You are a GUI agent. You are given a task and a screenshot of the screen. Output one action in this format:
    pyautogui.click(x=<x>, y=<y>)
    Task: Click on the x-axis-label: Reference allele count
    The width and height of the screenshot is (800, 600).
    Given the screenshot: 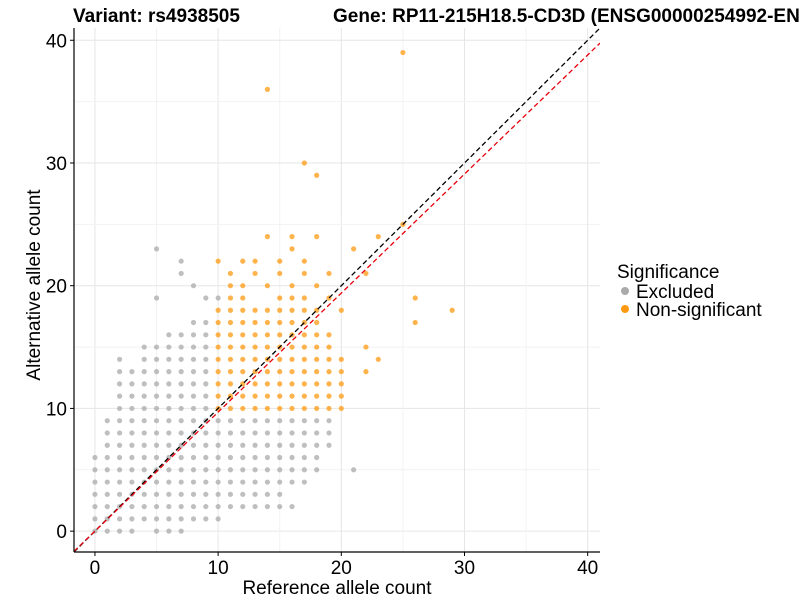 What is the action you would take?
    pyautogui.click(x=337, y=588)
    